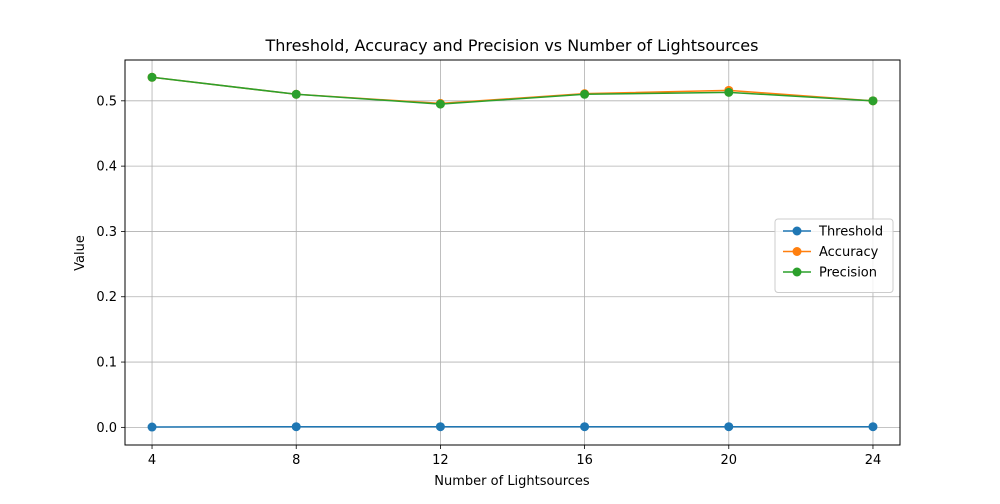 The height and width of the screenshot is (504, 1000). What do you see at coordinates (440, 460) in the screenshot?
I see `x-tick-label: 12` at bounding box center [440, 460].